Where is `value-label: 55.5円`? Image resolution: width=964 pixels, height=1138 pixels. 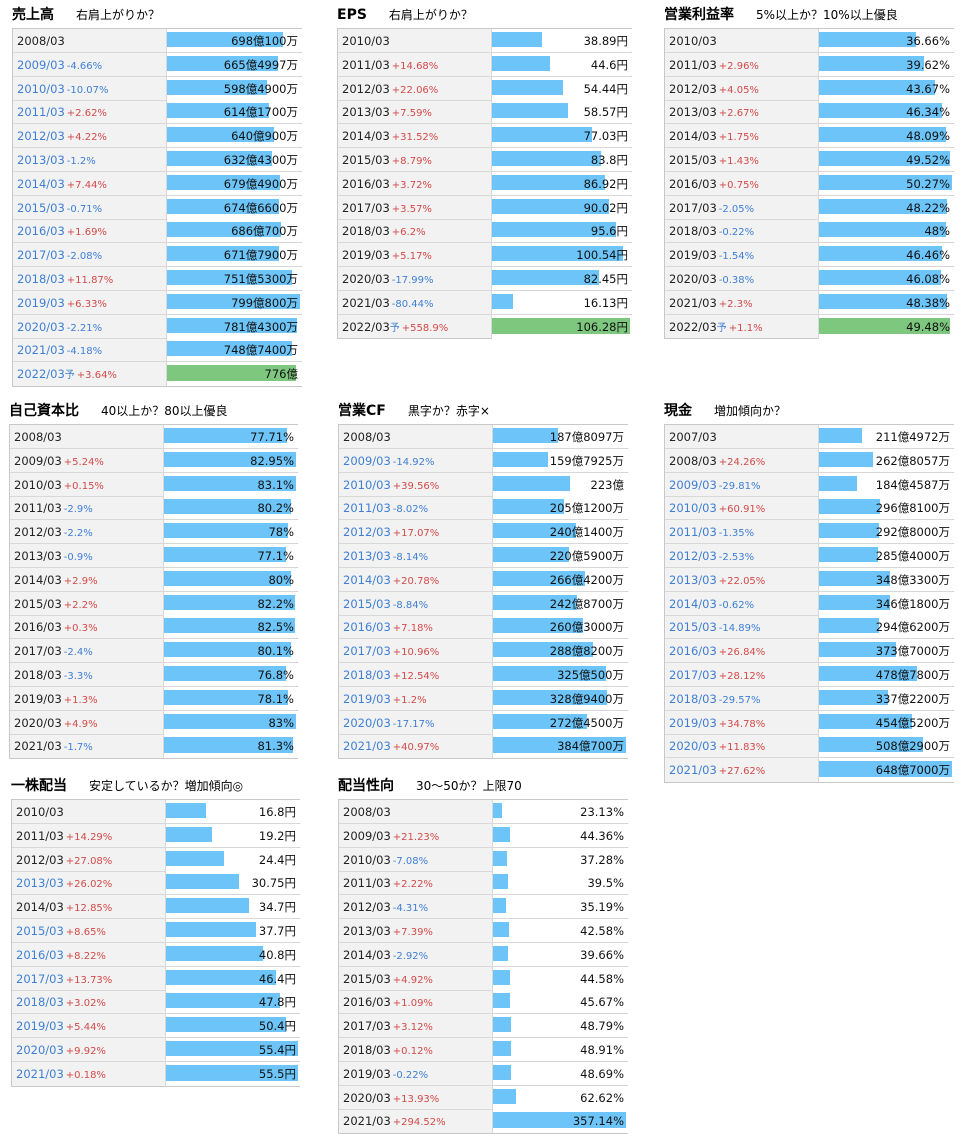
value-label: 55.5円 is located at coordinates (277, 1074).